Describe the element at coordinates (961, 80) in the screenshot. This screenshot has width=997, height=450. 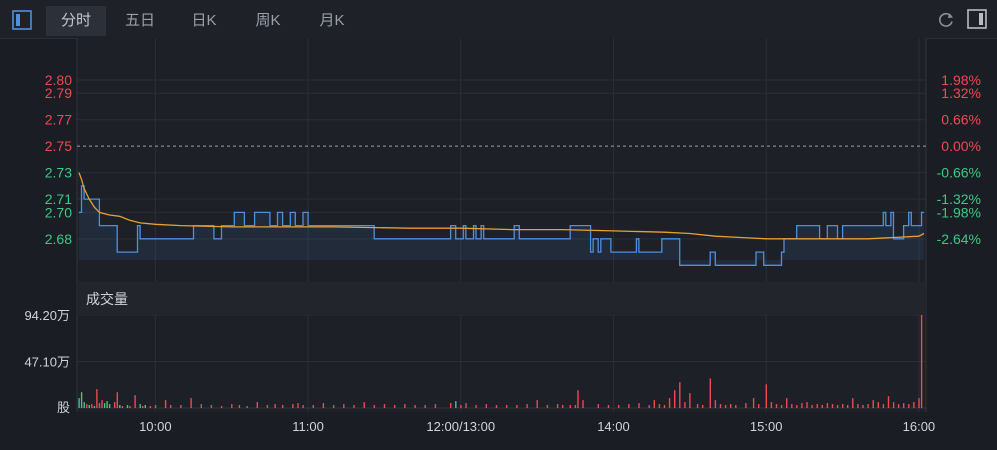
I see `percent-tick-label: 1.98%` at that location.